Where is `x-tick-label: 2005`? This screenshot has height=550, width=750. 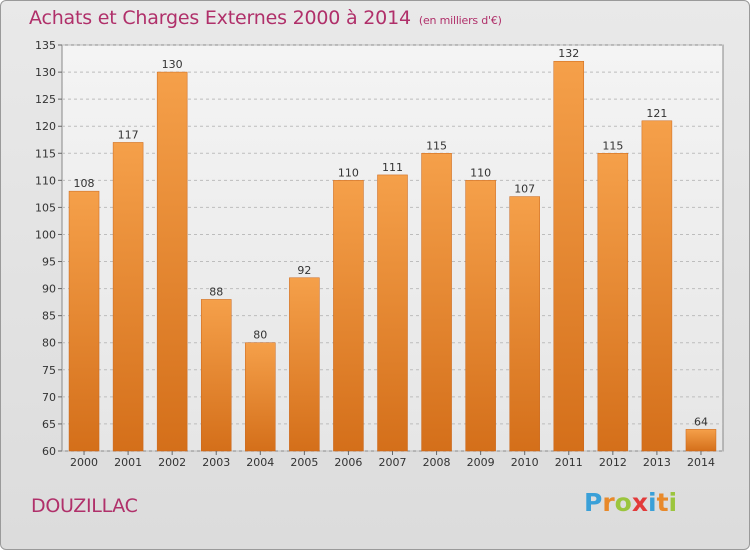 x-tick-label: 2005 is located at coordinates (304, 462).